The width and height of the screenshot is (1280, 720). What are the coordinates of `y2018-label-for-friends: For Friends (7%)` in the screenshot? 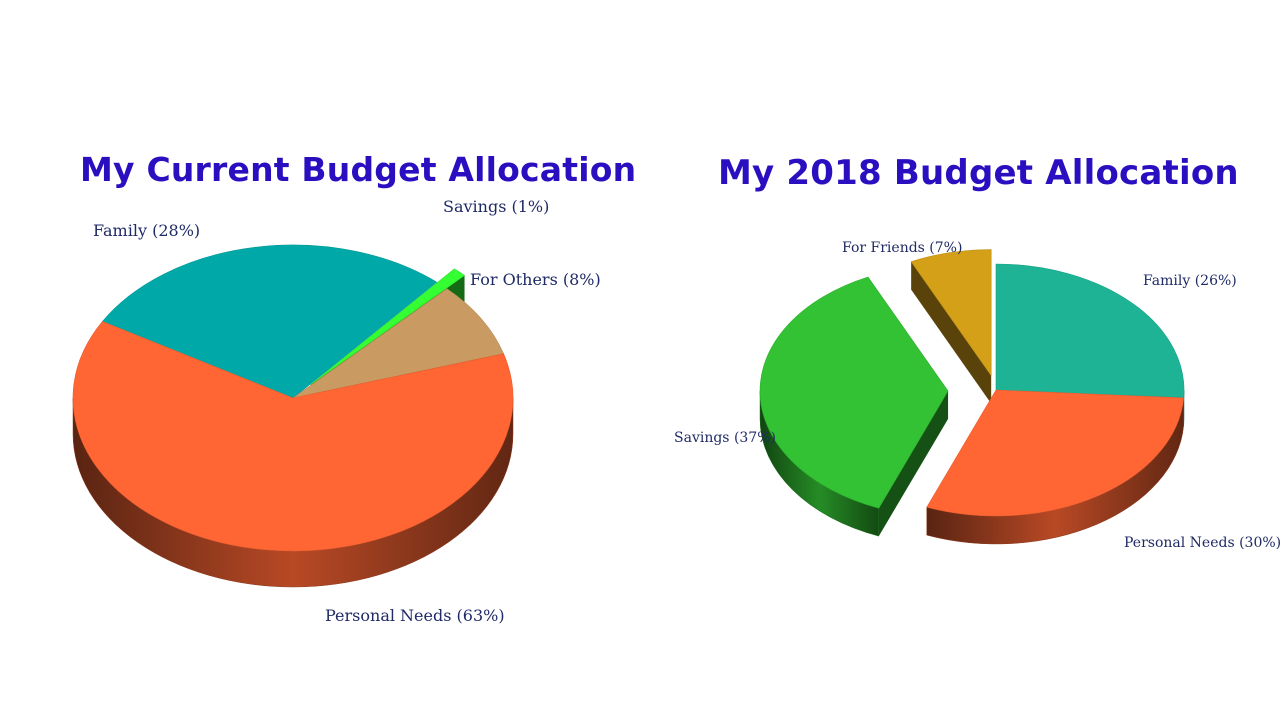 It's located at (902, 248).